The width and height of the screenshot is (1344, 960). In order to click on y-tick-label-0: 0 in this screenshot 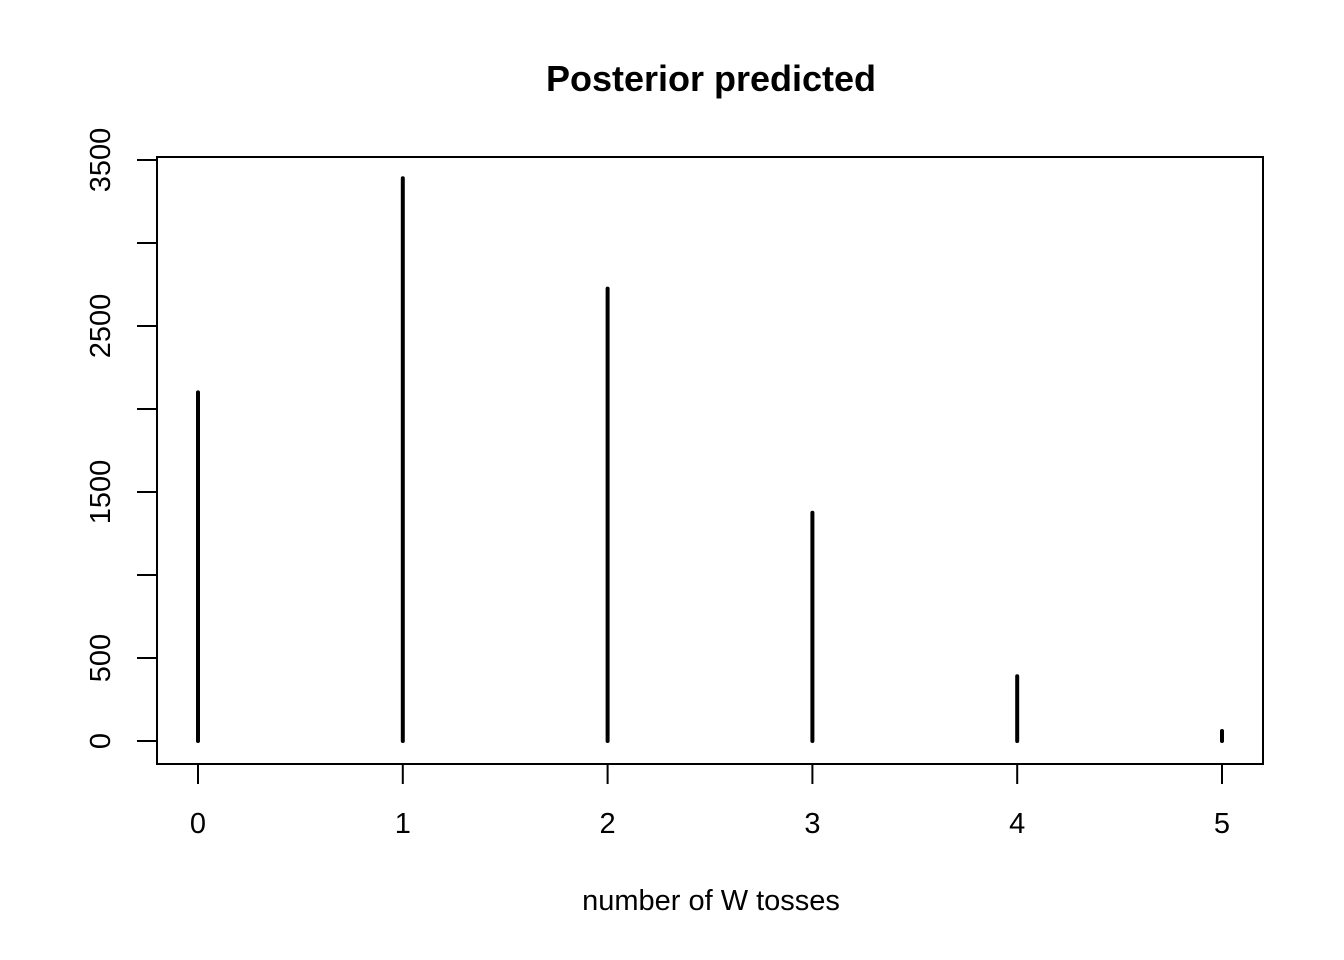, I will do `click(101, 741)`.